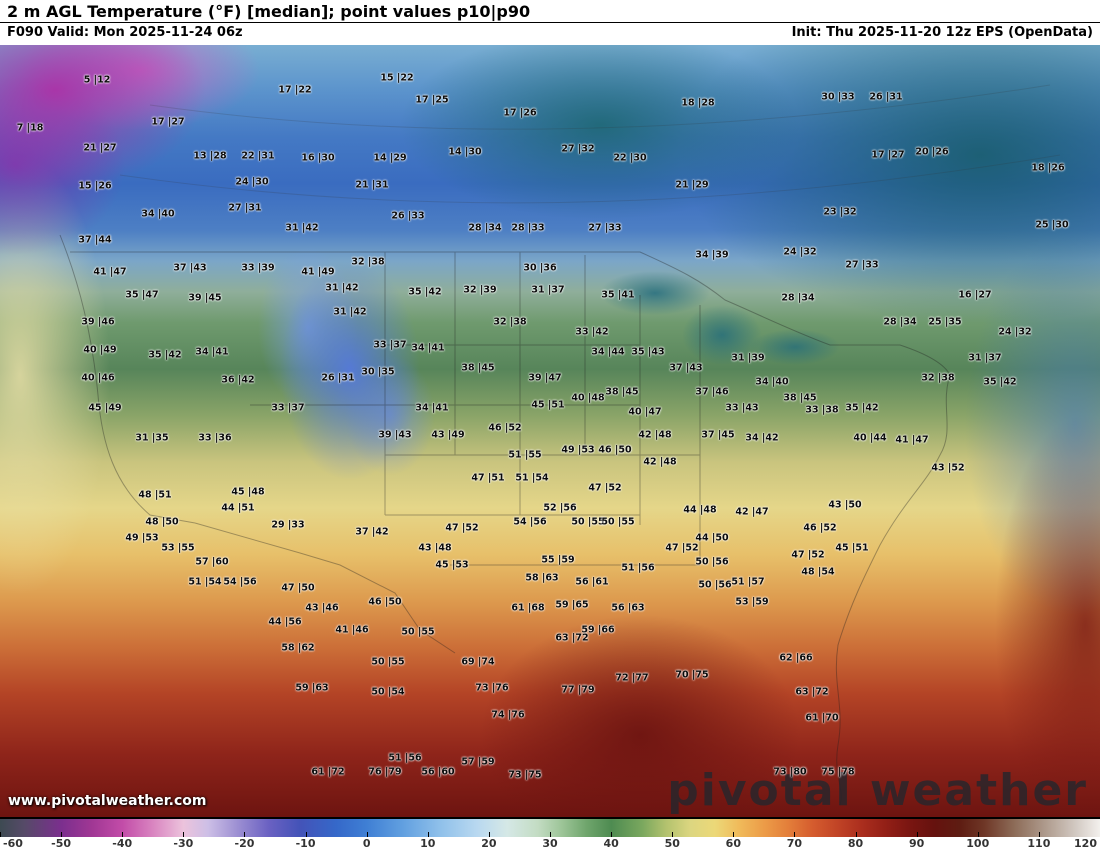  I want to click on point-value: 14 |29, so click(390, 158).